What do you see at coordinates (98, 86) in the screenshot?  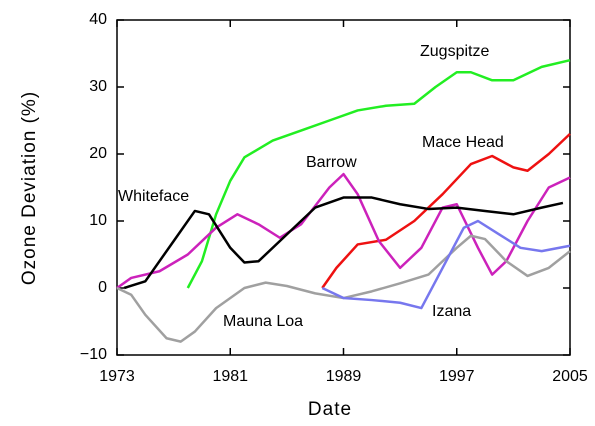 I see `y-tick-label: 30` at bounding box center [98, 86].